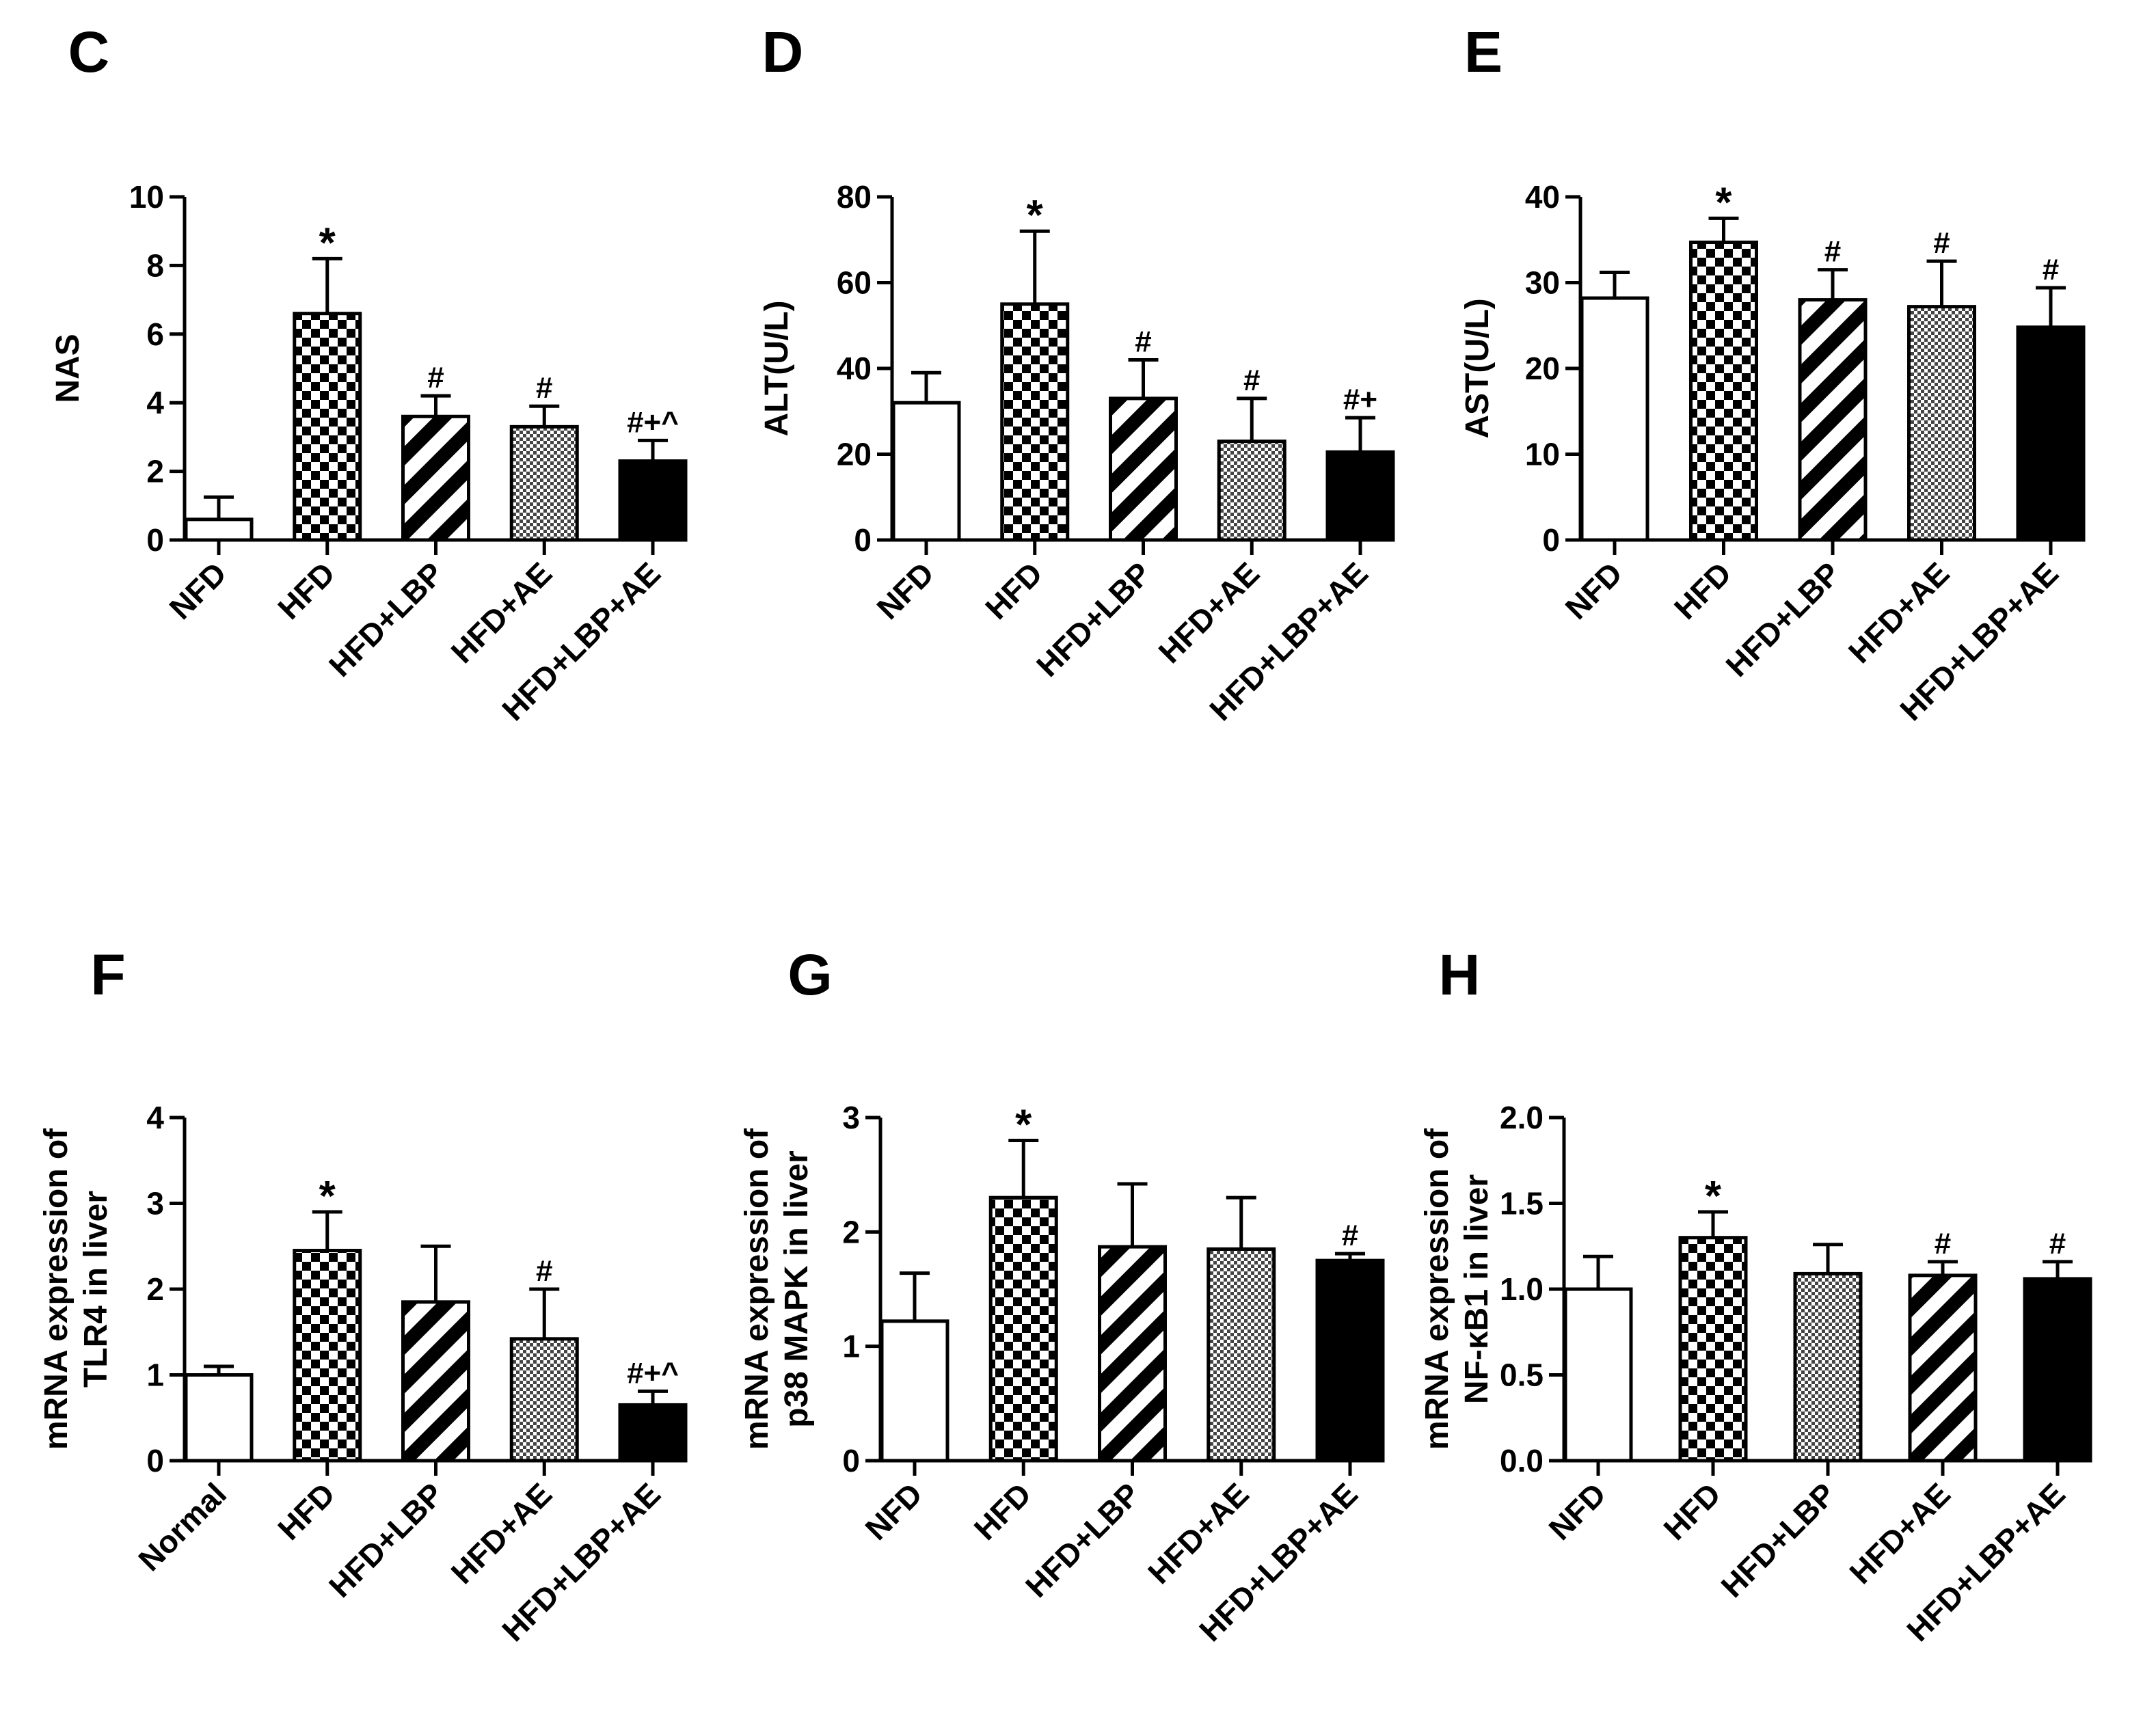 This screenshot has height=1730, width=2156. I want to click on y-axis-label: NAS, so click(68, 368).